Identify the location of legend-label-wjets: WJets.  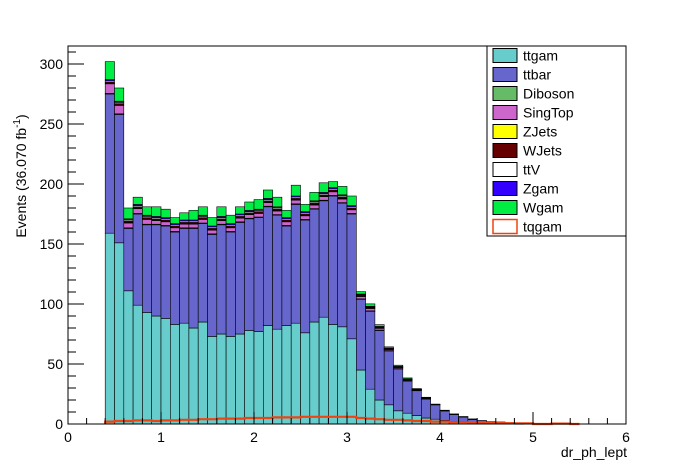
(542, 151).